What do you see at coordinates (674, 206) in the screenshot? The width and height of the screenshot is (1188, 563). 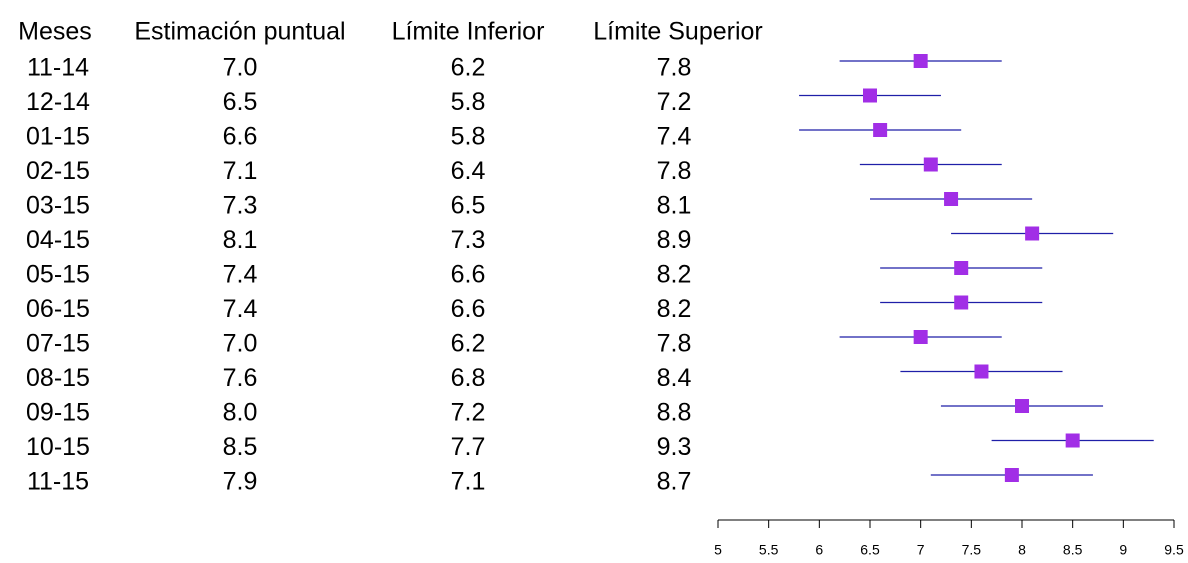 I see `upper-label: 8.1` at bounding box center [674, 206].